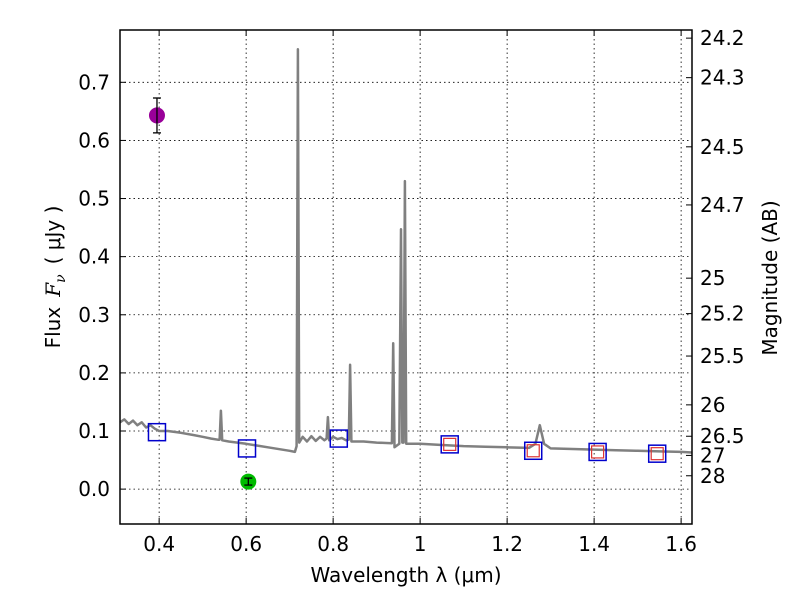 This screenshot has height=600, width=800. I want to click on x-tick-label: 1.2, so click(507, 544).